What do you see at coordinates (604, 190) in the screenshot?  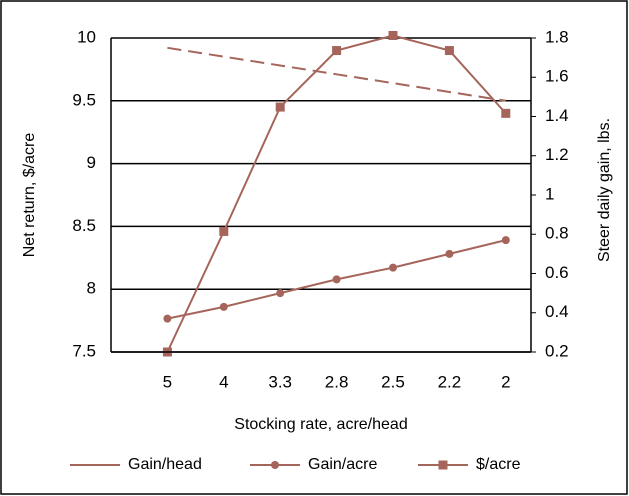 I see `y2-axis-title: Steer daily gain, lbs.` at bounding box center [604, 190].